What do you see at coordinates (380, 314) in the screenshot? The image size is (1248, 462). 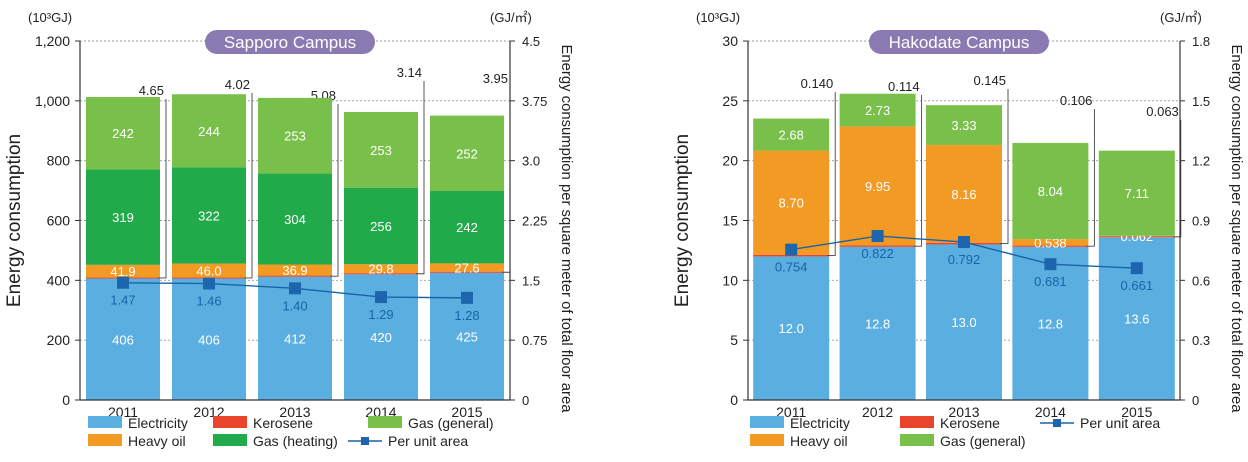 I see `per-unit-area-label: 1.29` at bounding box center [380, 314].